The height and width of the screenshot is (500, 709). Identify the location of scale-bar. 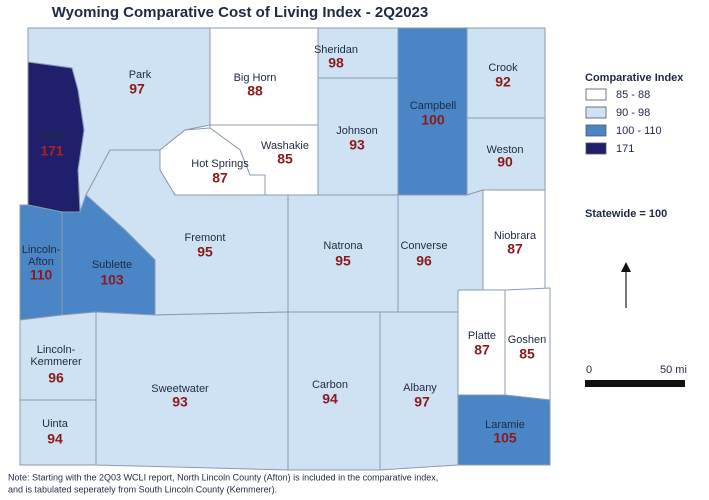
(635, 383).